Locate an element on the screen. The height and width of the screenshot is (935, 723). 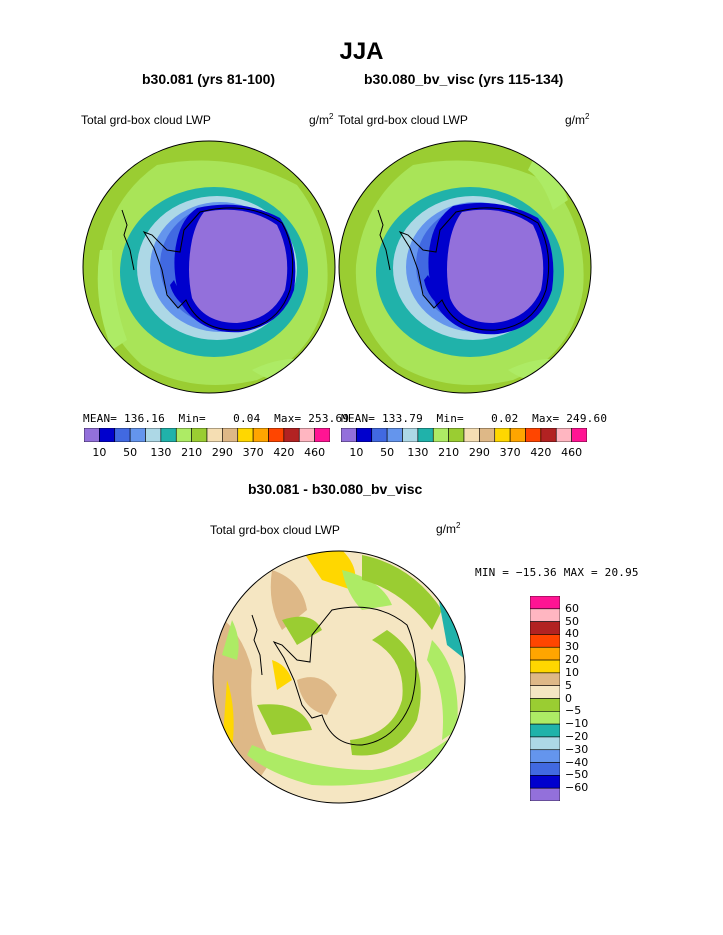
difference-polar-map is located at coordinates (339, 677).